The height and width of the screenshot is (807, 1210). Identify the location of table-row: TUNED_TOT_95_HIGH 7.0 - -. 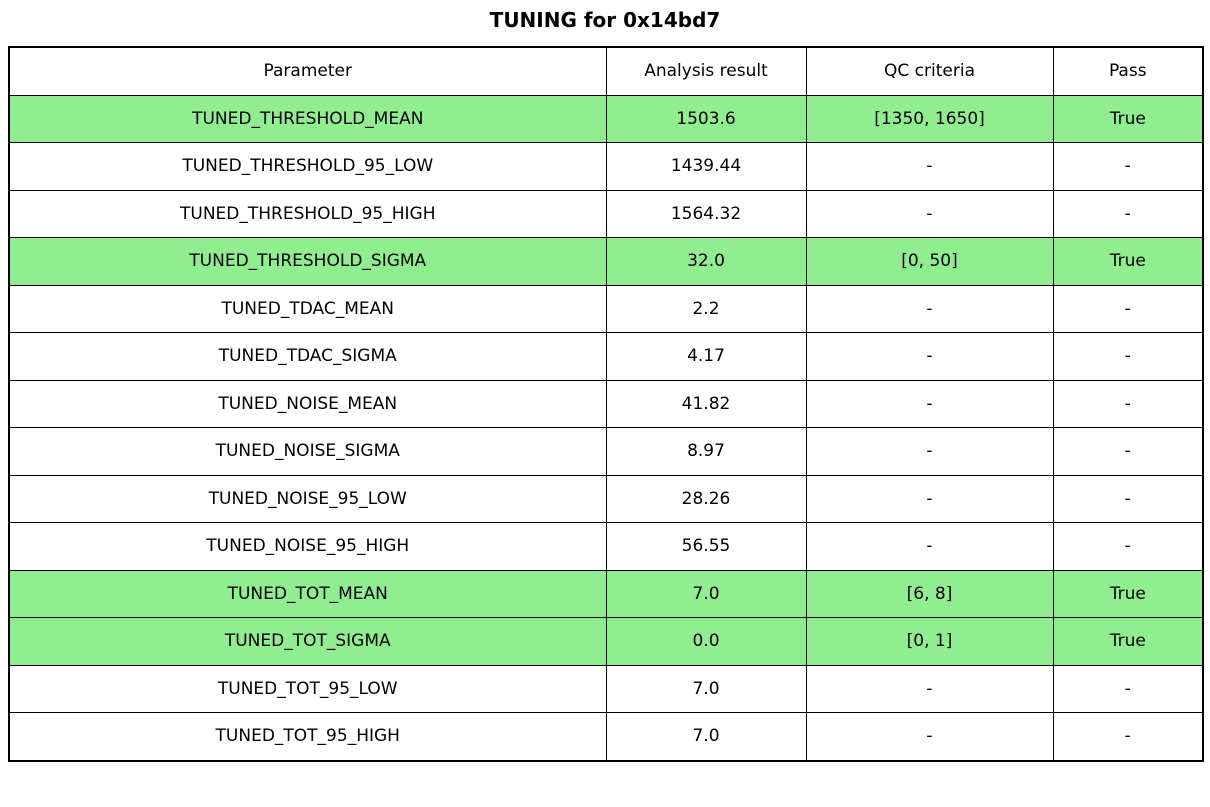
(606, 736).